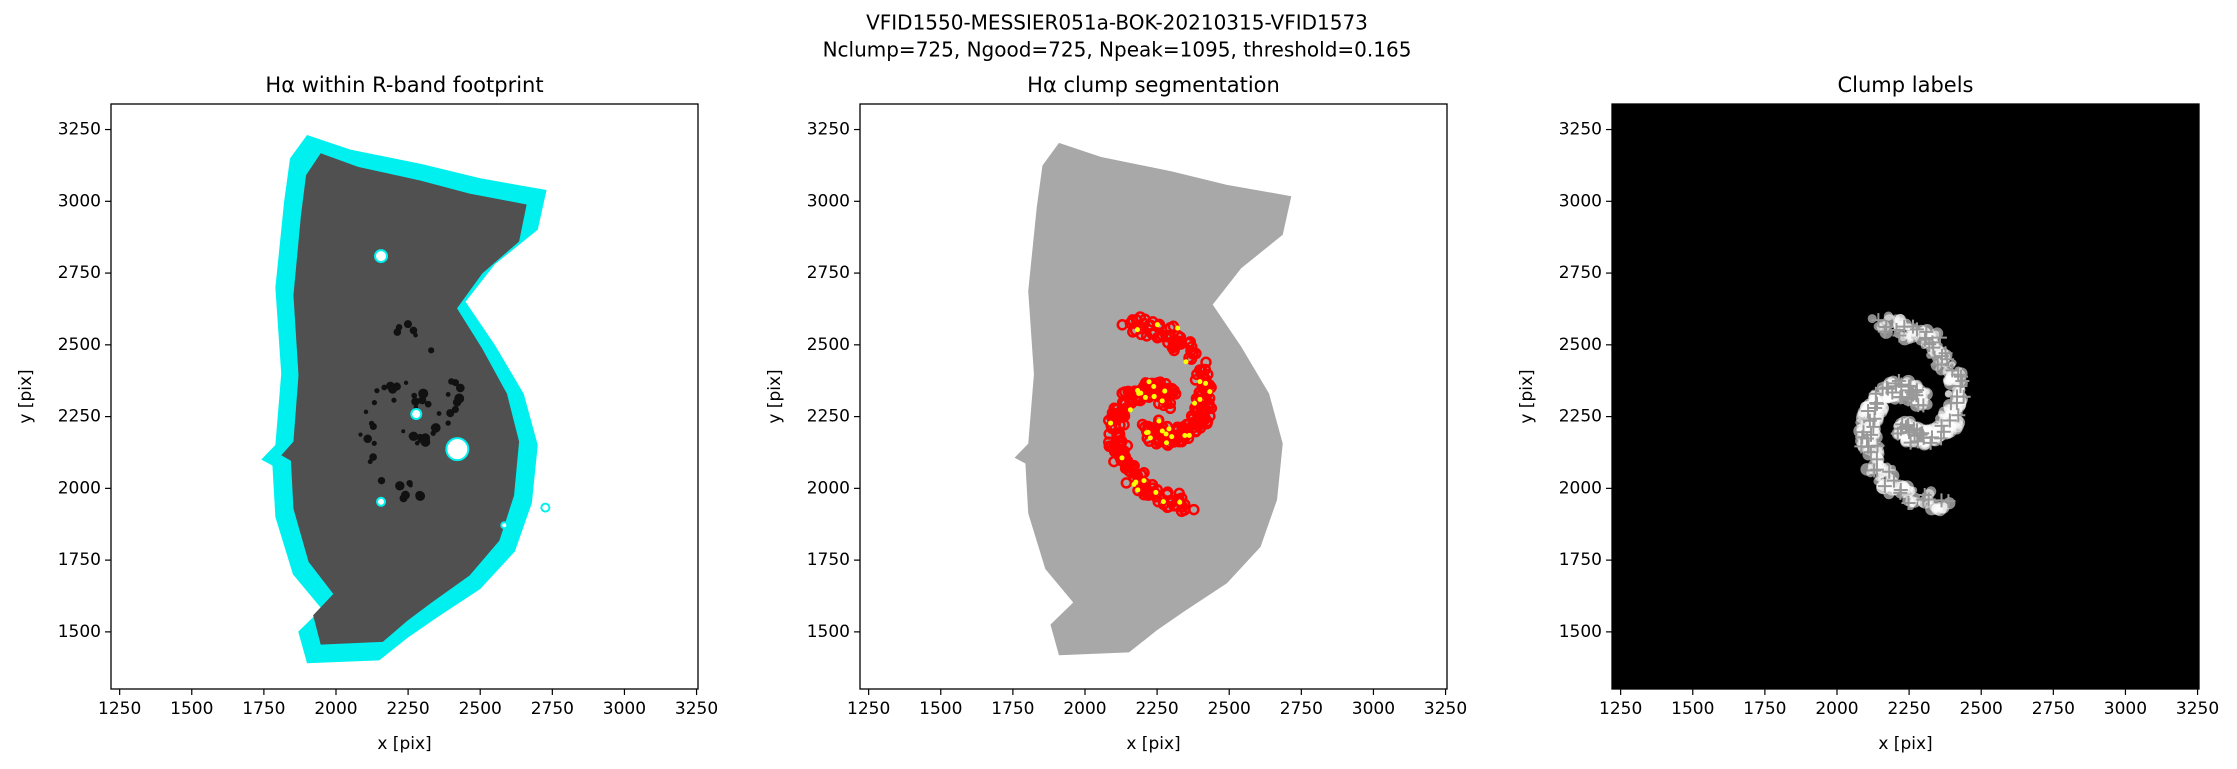 The width and height of the screenshot is (2237, 769). What do you see at coordinates (1580, 560) in the screenshot?
I see `y-tick-label: 1750` at bounding box center [1580, 560].